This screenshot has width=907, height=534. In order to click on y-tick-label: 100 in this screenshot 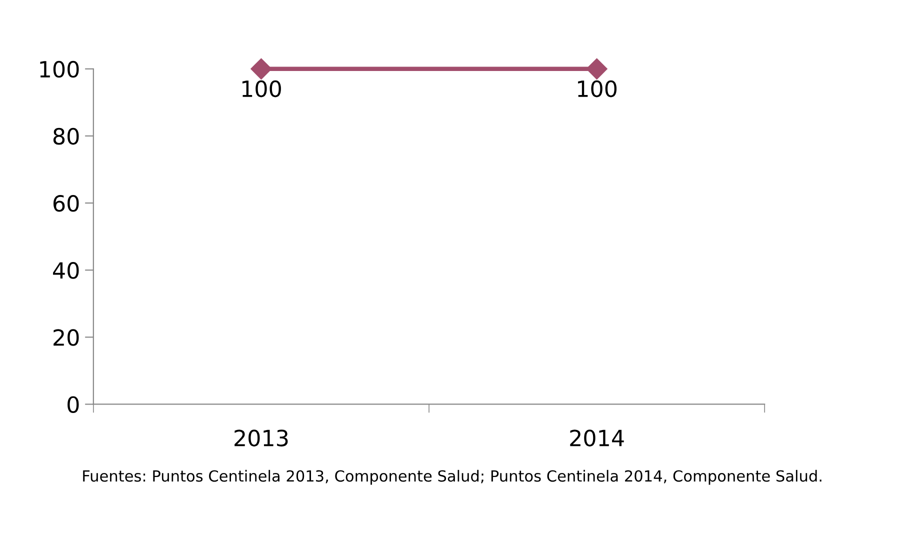, I will do `click(59, 69)`.